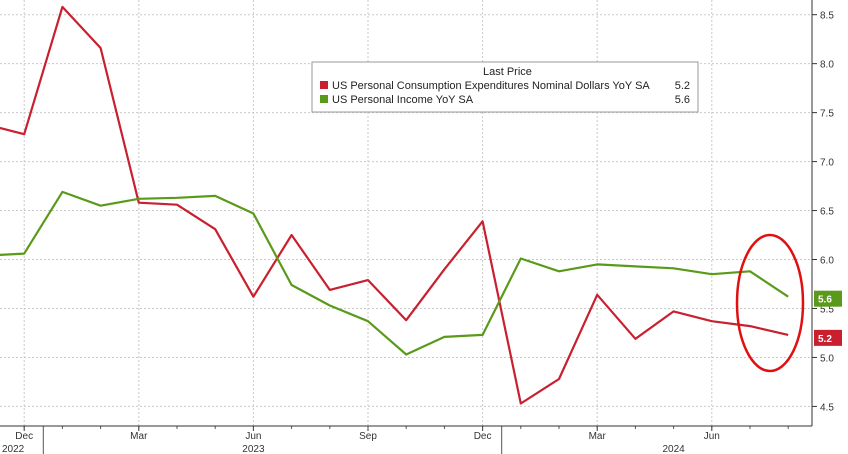 The width and height of the screenshot is (848, 454). What do you see at coordinates (403, 100) in the screenshot?
I see `legend-series-name: US Personal Income YoY SA` at bounding box center [403, 100].